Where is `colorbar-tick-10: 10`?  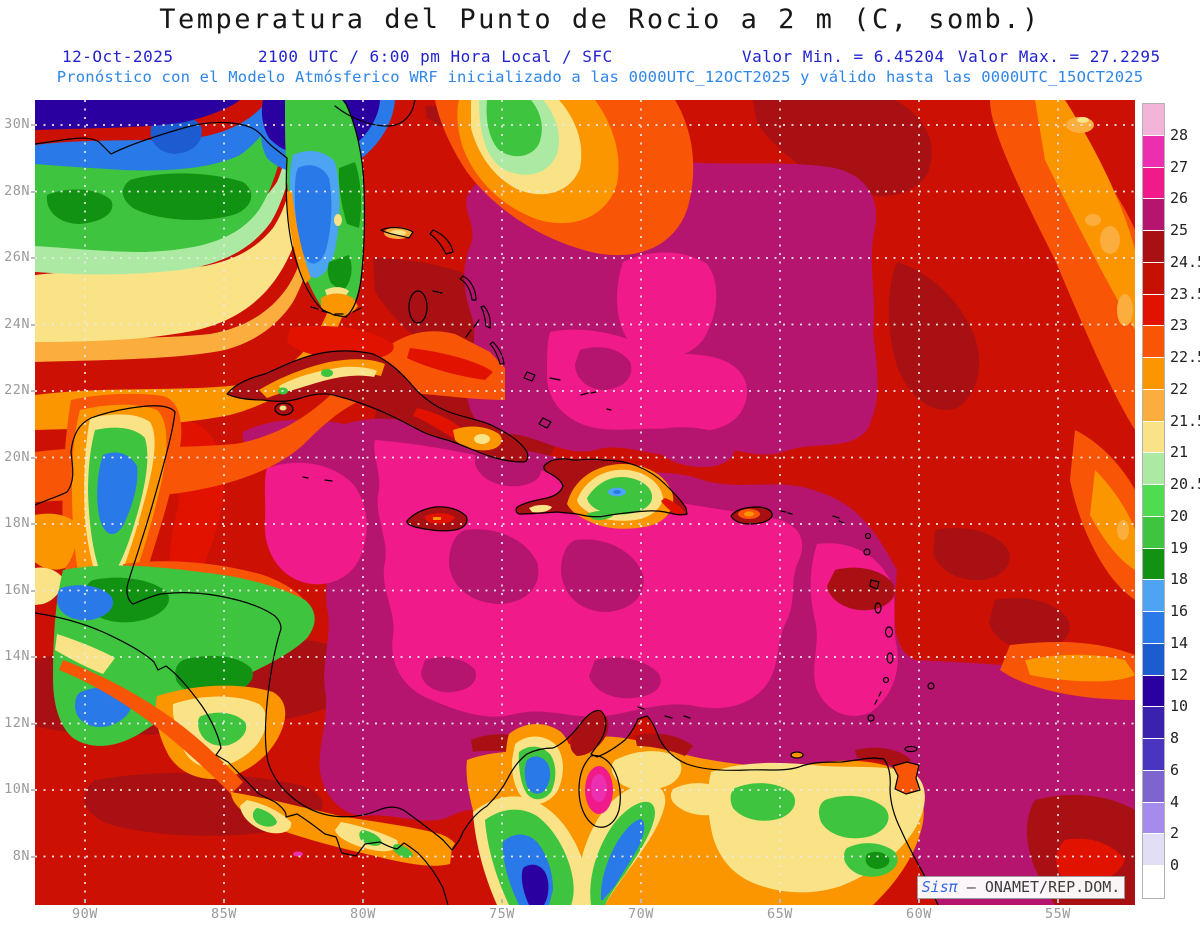
colorbar-tick-10: 10 is located at coordinates (1179, 706).